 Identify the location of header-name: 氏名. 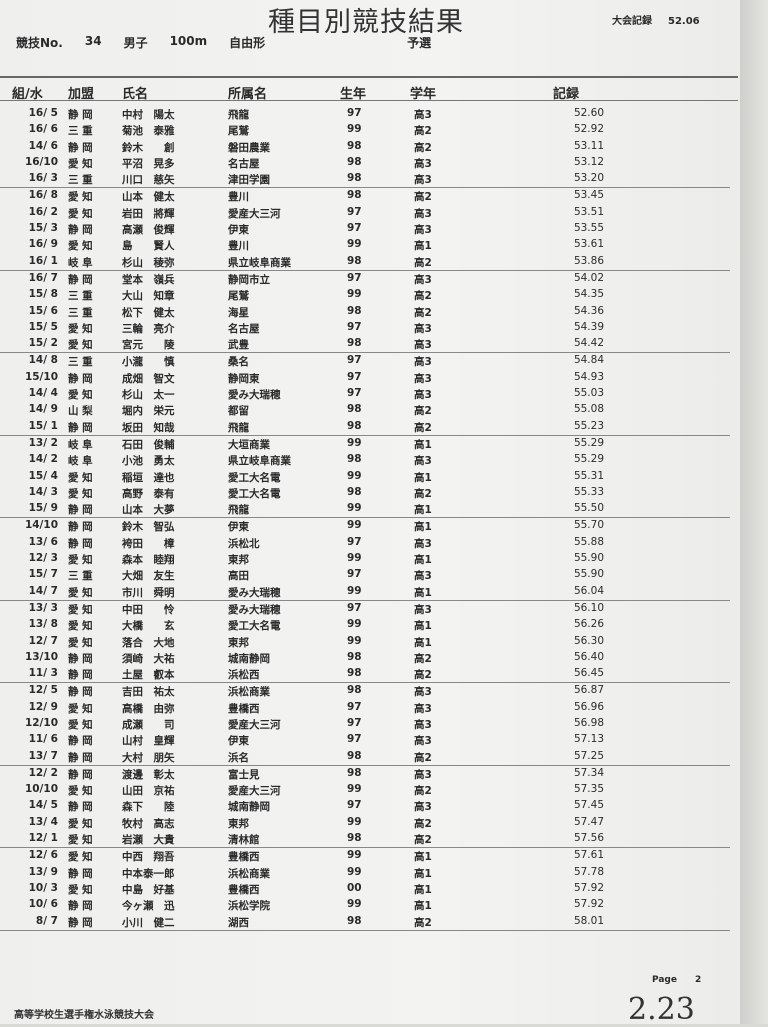
(135, 94).